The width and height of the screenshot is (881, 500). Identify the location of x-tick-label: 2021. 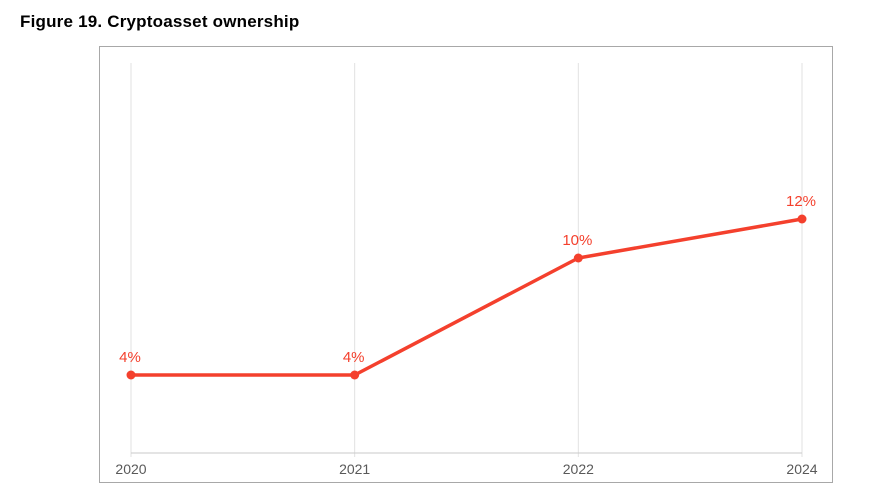
(354, 469).